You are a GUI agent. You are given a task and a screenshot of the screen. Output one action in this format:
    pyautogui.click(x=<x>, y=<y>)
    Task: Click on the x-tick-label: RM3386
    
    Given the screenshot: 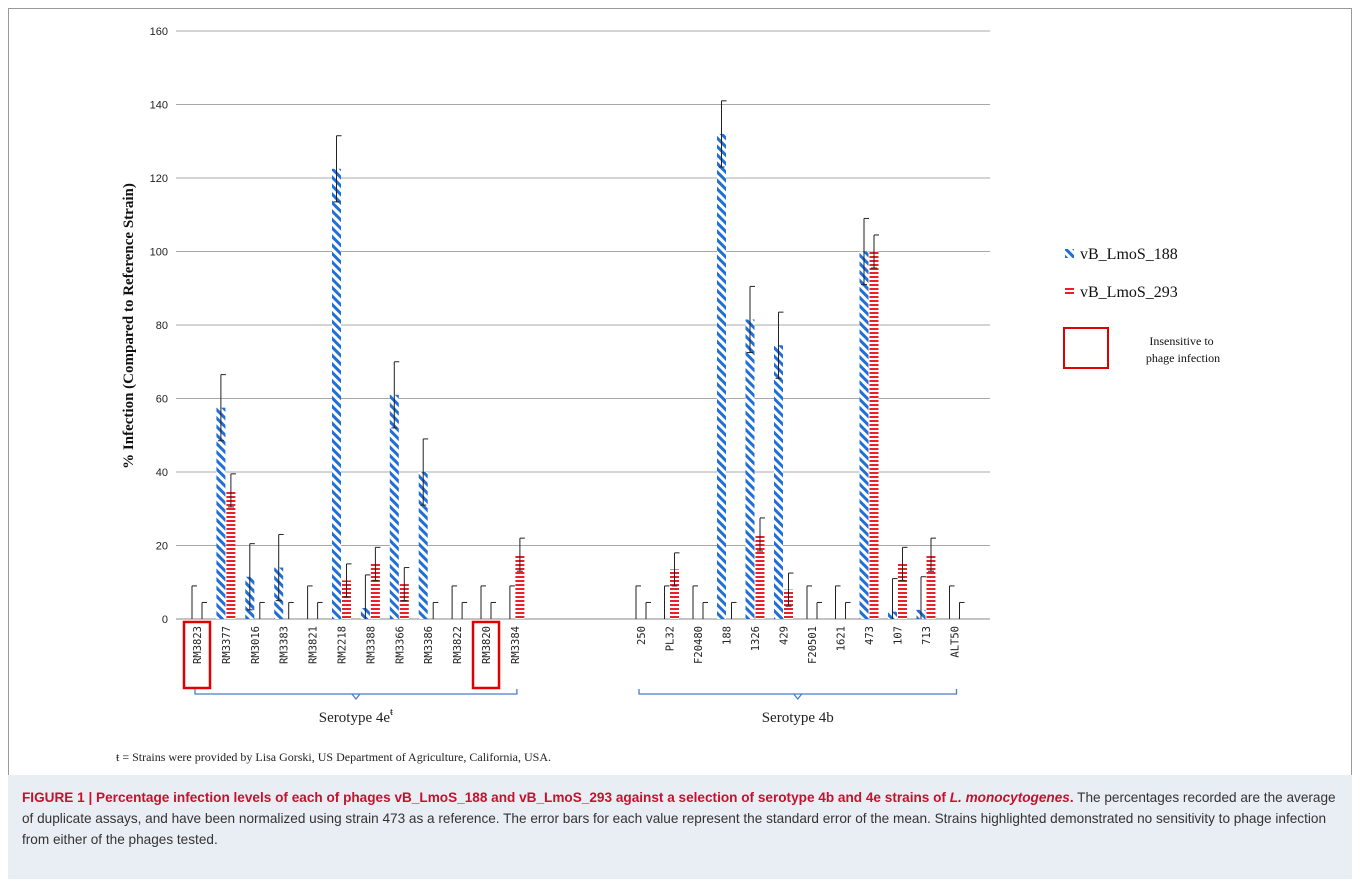 What is the action you would take?
    pyautogui.click(x=429, y=645)
    